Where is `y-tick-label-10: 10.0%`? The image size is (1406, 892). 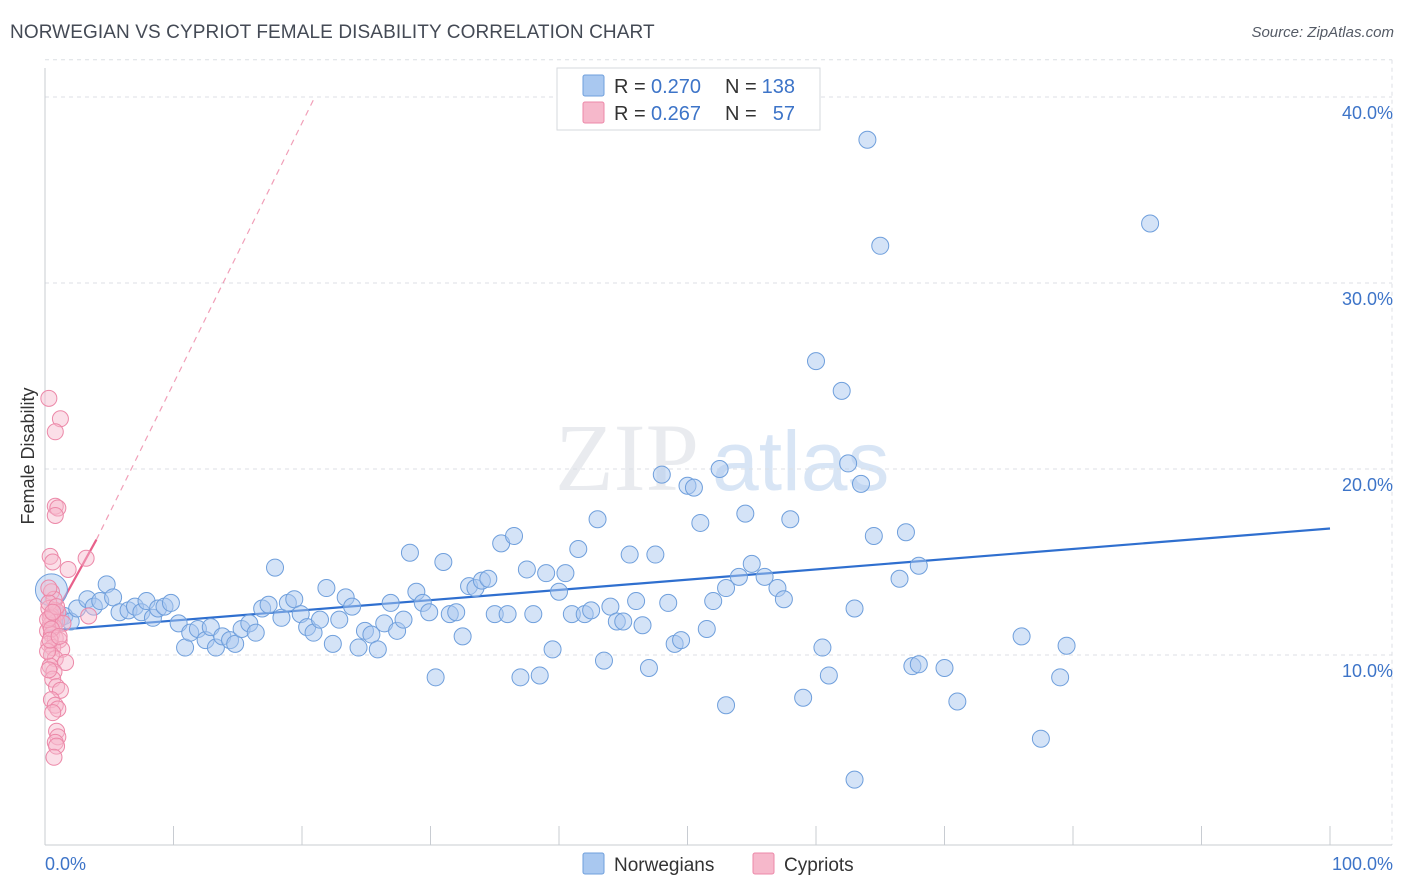 y-tick-label-10: 10.0% is located at coordinates (1367, 671).